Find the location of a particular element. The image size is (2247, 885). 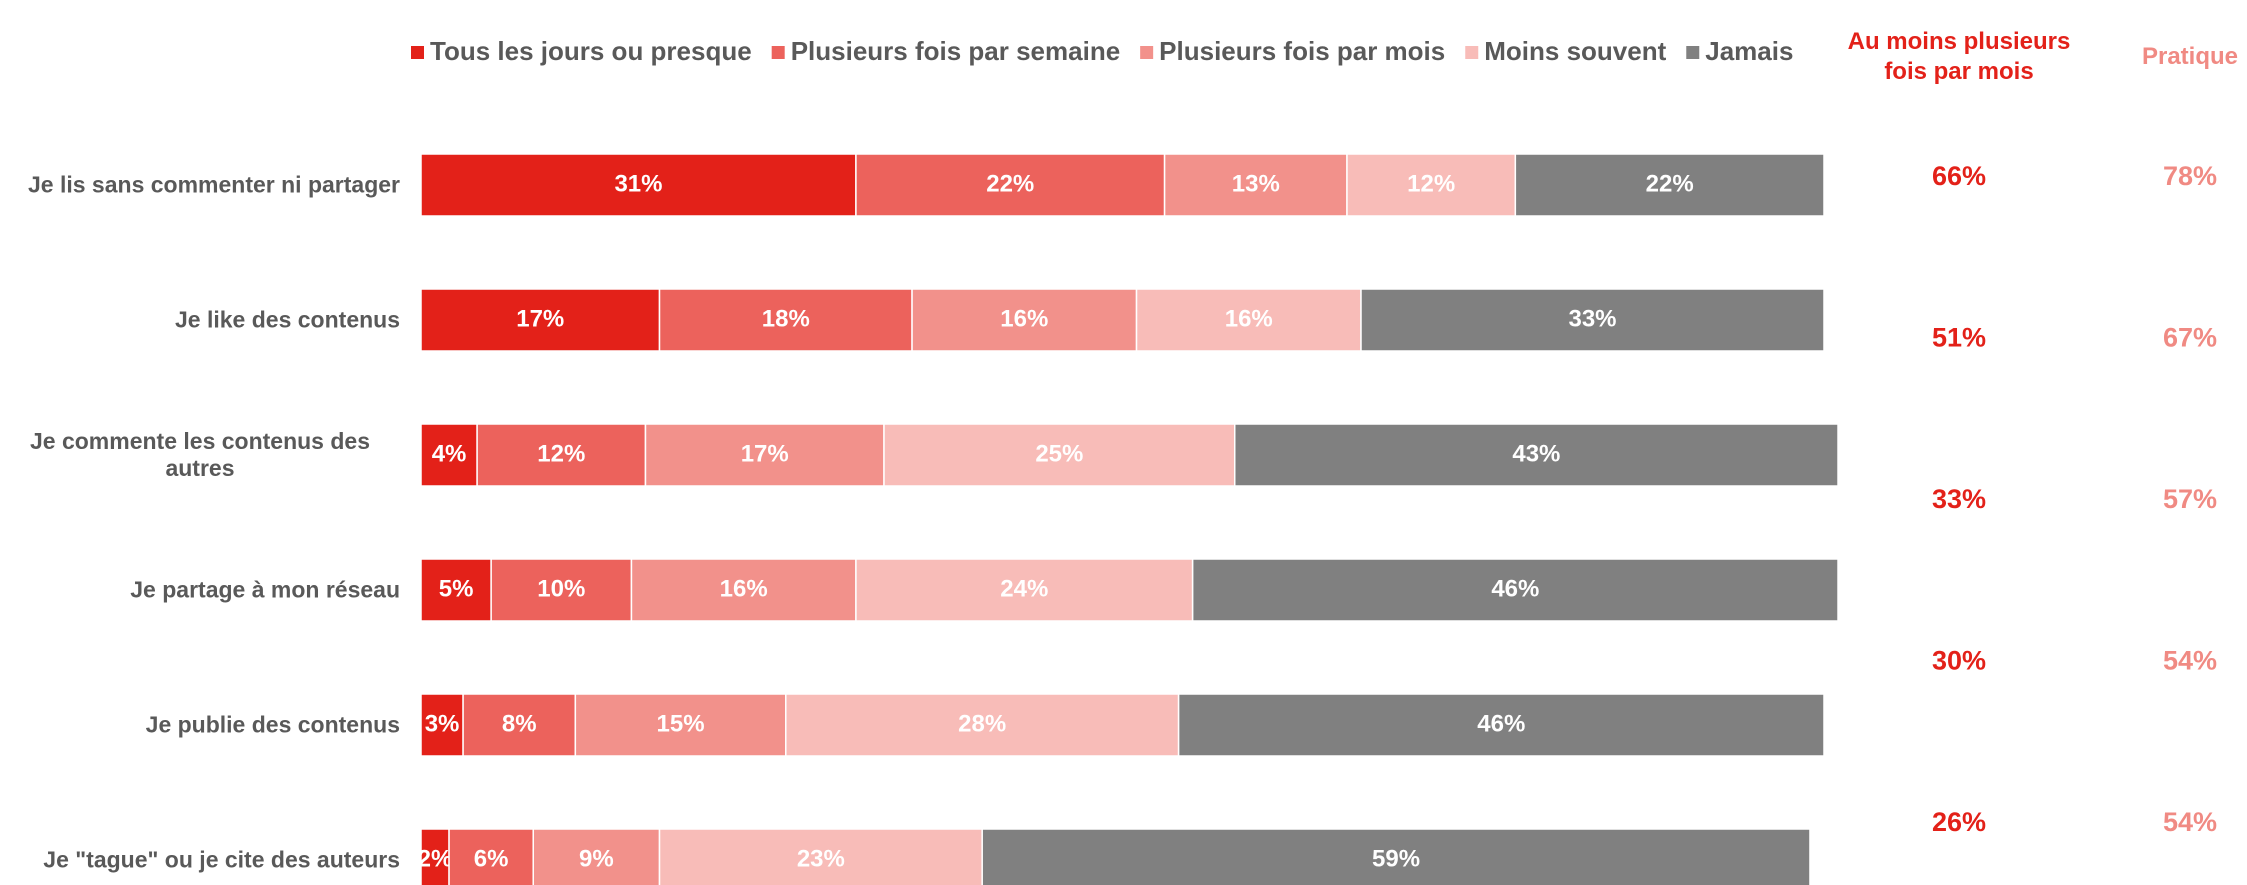

data-label: 33% is located at coordinates (1592, 318).